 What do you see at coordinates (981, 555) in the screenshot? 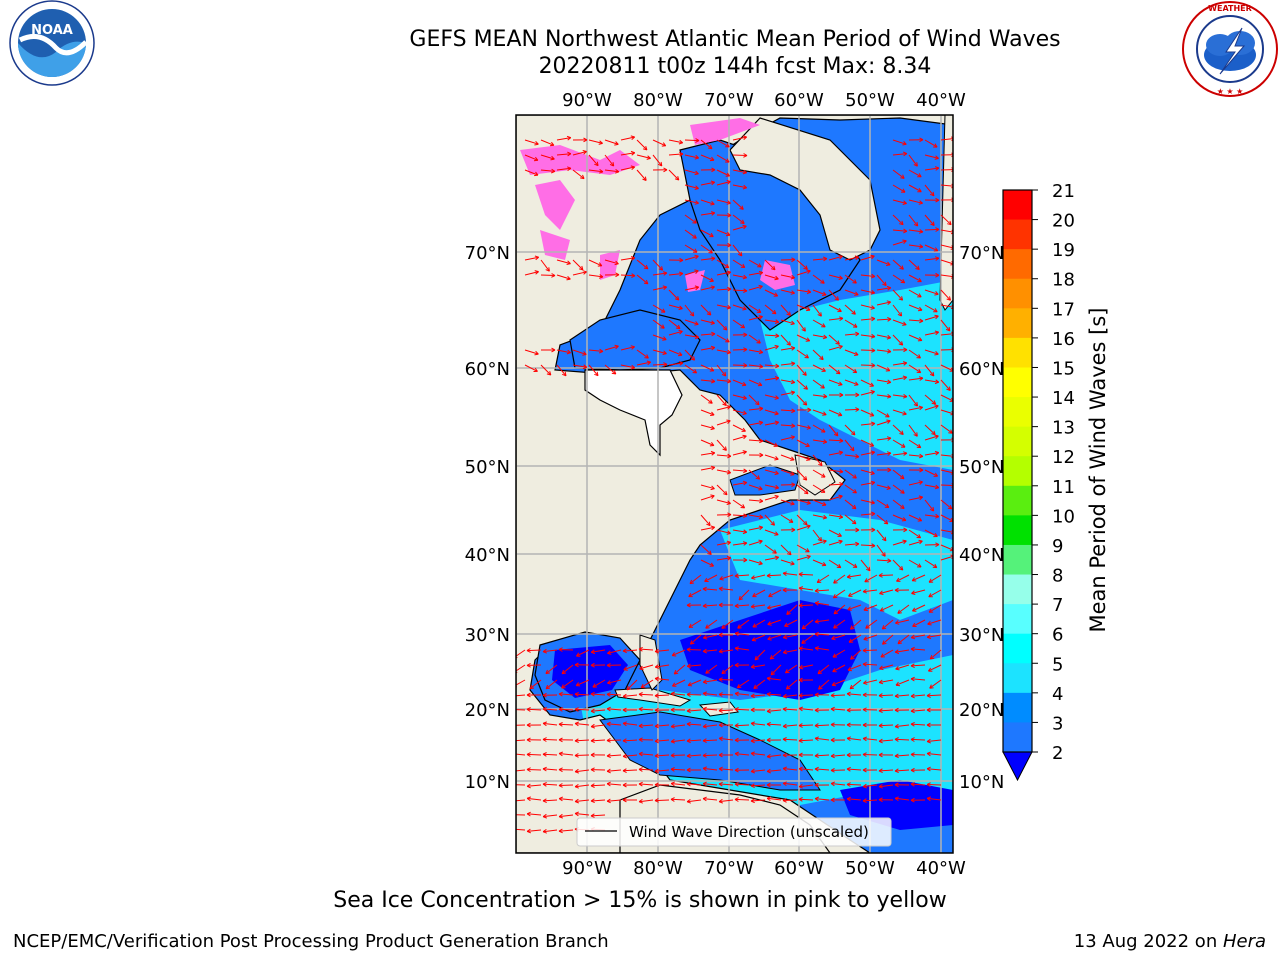
I see `lat-tick-label-right: 40°N` at bounding box center [981, 555].